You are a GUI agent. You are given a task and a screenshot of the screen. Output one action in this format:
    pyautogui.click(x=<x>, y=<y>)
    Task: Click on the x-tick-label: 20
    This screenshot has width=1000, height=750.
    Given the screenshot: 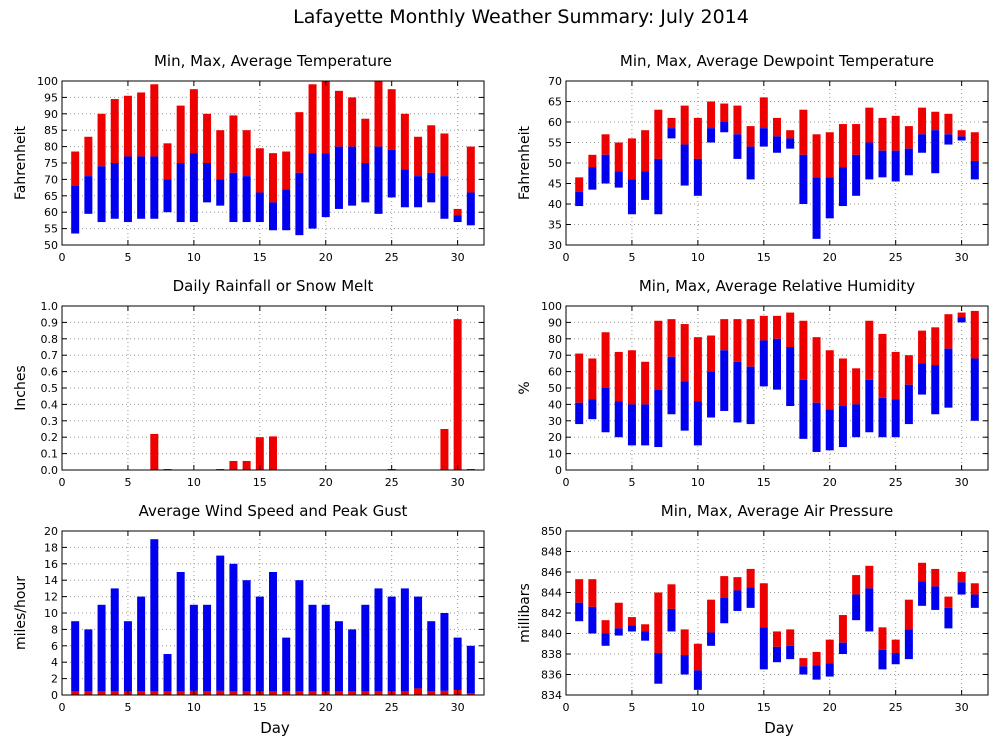 What is the action you would take?
    pyautogui.click(x=830, y=257)
    